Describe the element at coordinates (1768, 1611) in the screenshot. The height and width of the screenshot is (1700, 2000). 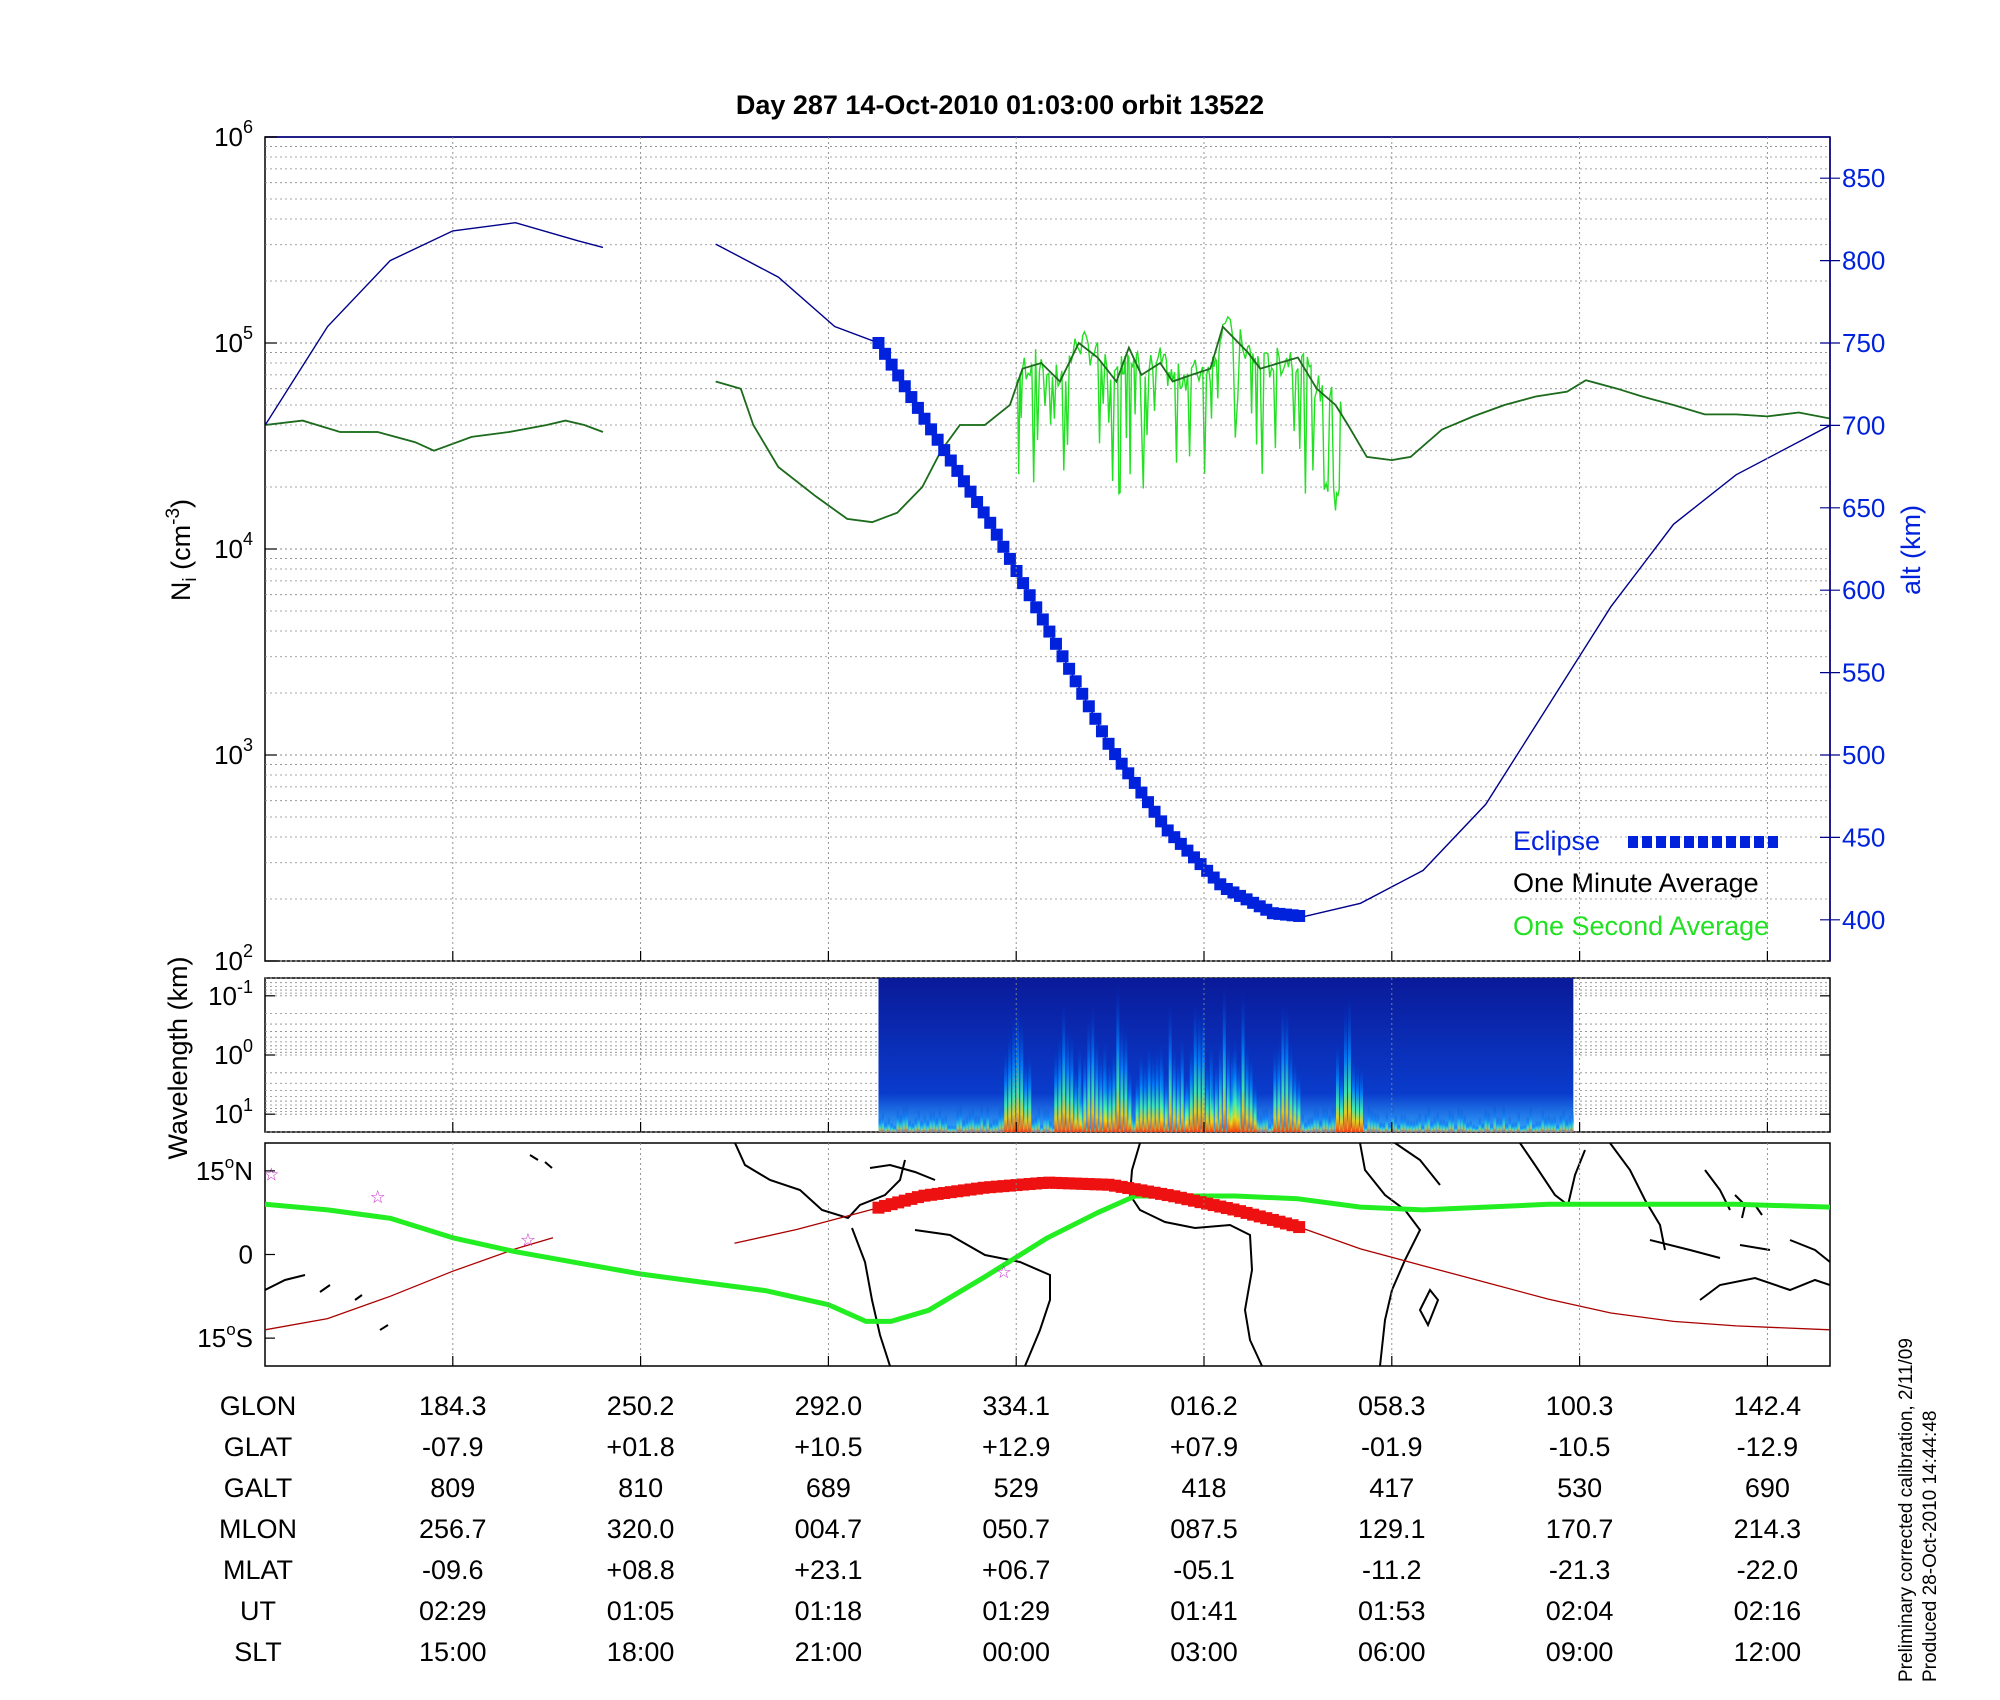
I see `table-cell: 02:16` at that location.